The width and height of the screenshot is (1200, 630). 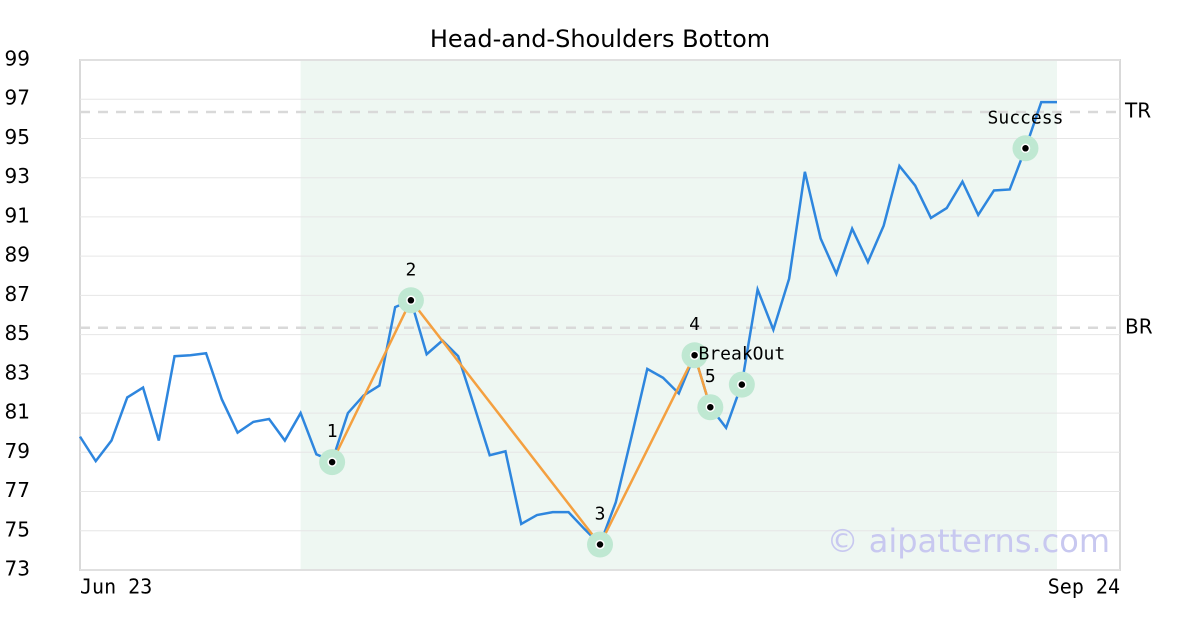 I want to click on reference-label: TR, so click(x=1137, y=110).